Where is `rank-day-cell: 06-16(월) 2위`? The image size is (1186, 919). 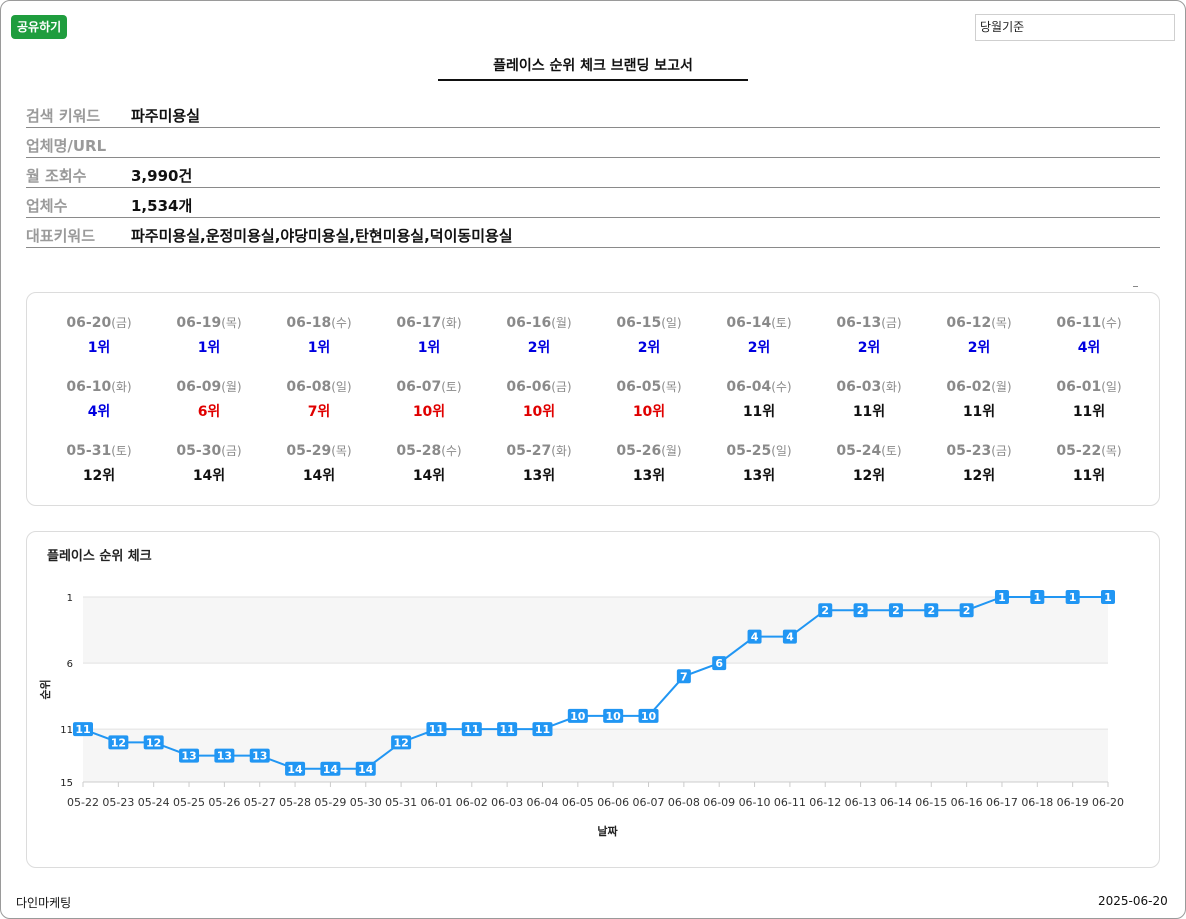
rank-day-cell: 06-16(월) 2위 is located at coordinates (539, 346).